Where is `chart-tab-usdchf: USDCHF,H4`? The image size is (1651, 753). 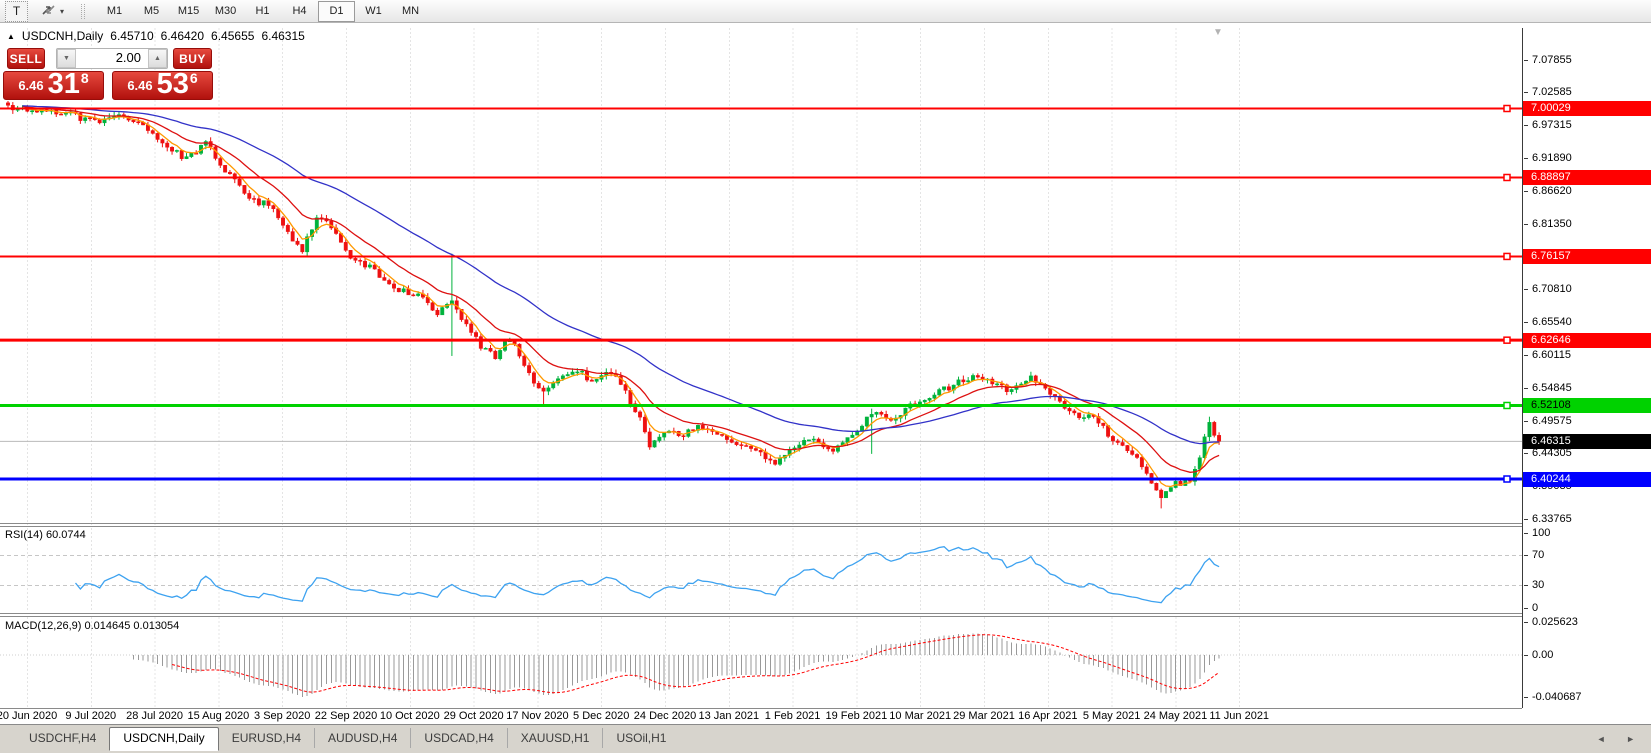 chart-tab-usdchf: USDCHF,H4 is located at coordinates (63, 738).